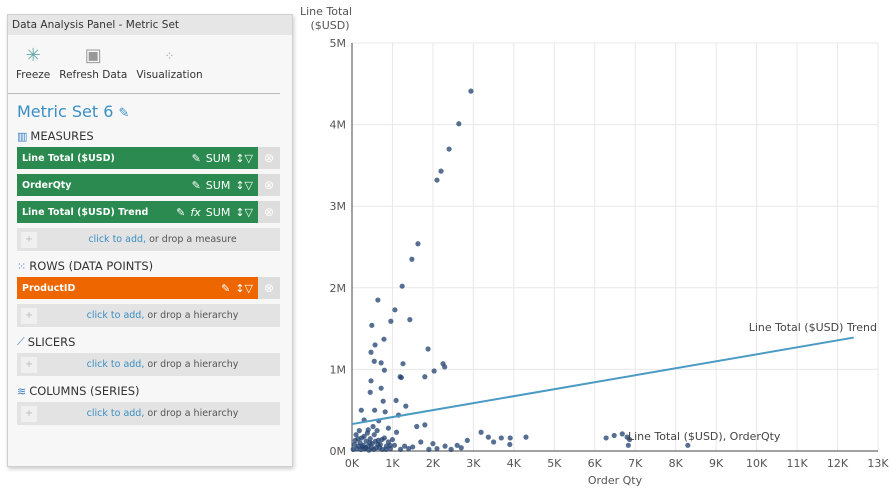 This screenshot has width=896, height=494. I want to click on measure-chip: Line Total ($USD) ✎ SUM ↕▽ ⊗, so click(148, 158).